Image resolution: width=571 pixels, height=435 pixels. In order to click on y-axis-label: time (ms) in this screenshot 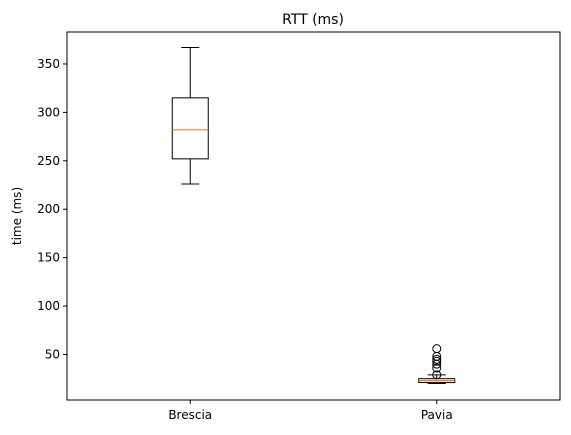, I will do `click(17, 216)`.